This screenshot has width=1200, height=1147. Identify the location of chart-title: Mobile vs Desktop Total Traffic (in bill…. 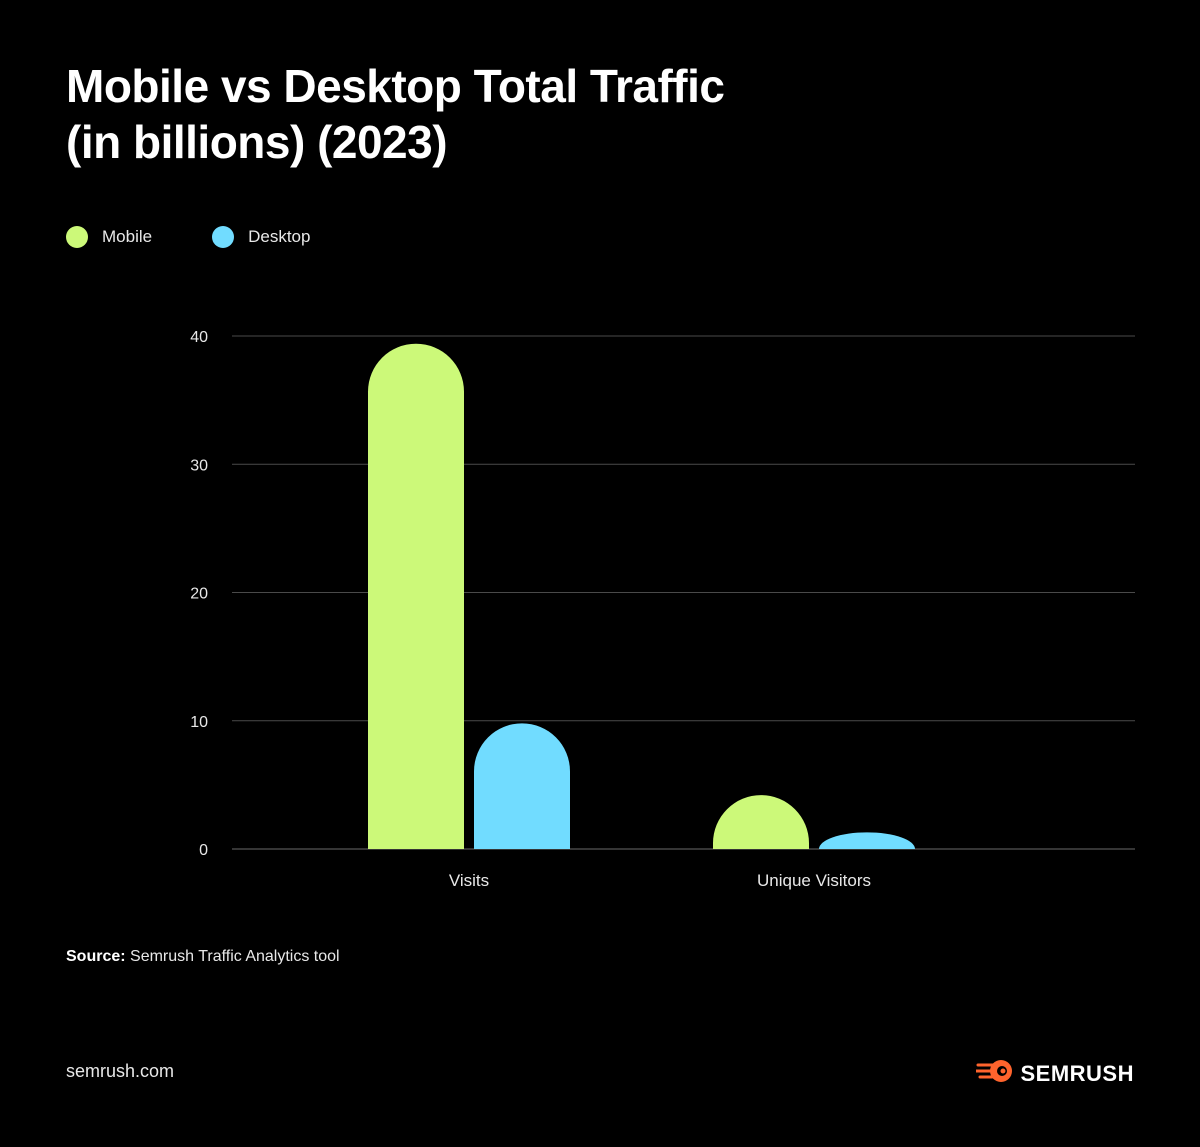
(395, 114).